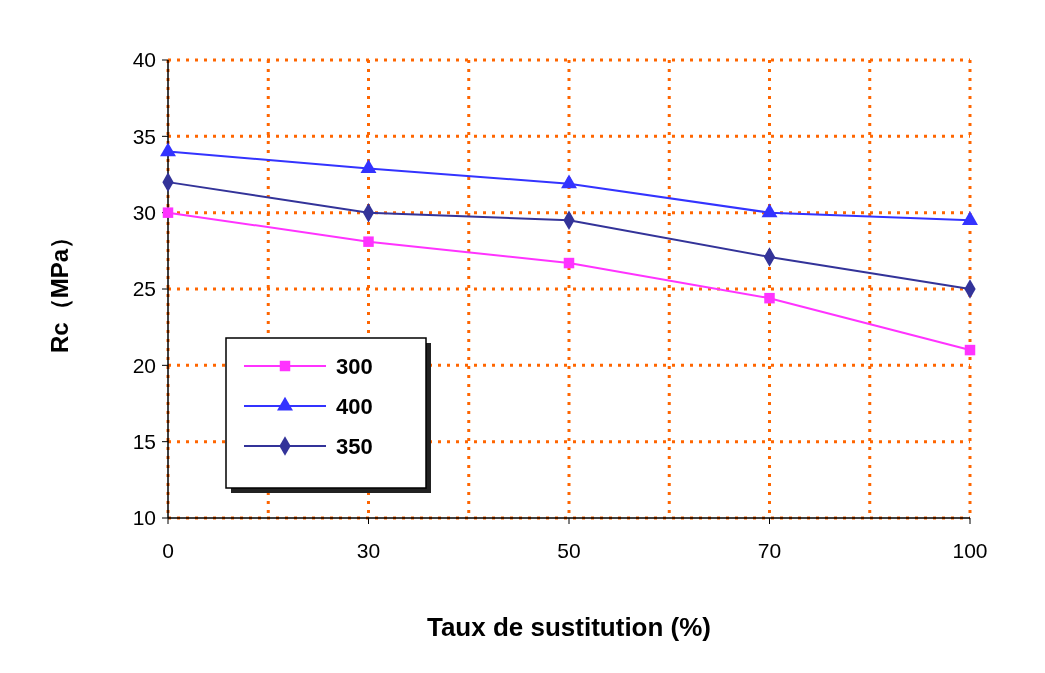 The image size is (1045, 673). Describe the element at coordinates (144, 213) in the screenshot. I see `y-tick-label: 30` at that location.